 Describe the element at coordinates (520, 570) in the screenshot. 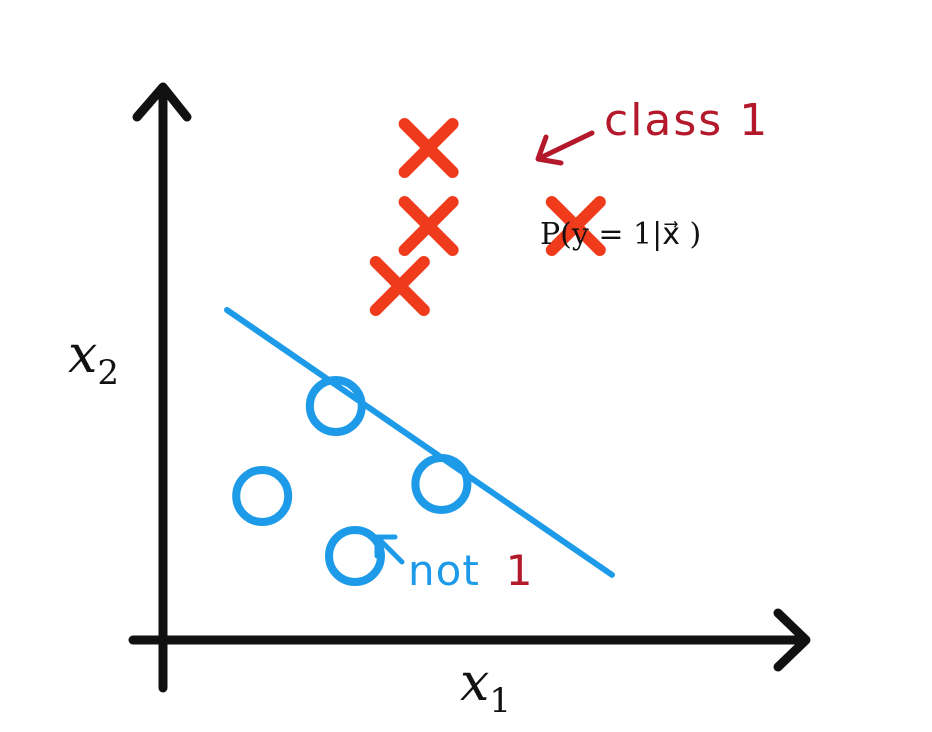

I see `not-number: 1` at that location.